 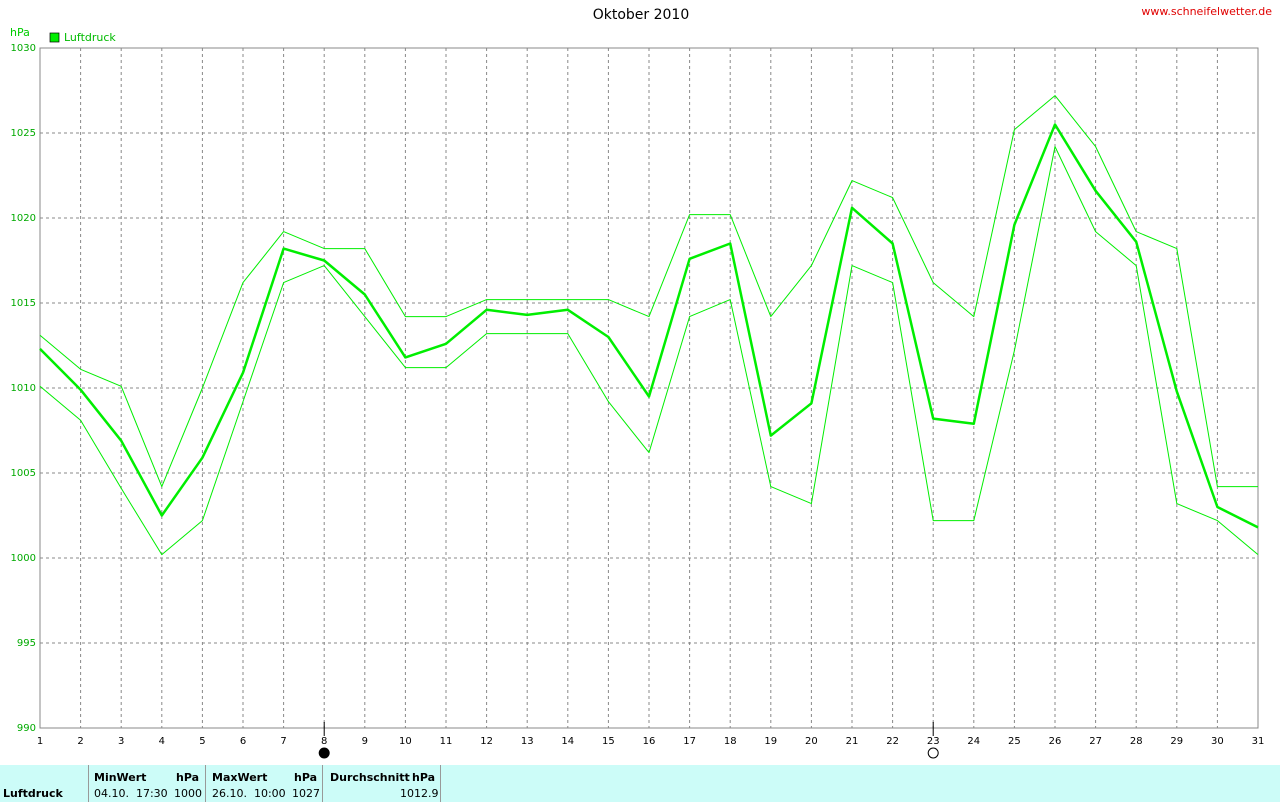 I want to click on source: www.schneifelwetter.de, so click(x=1206, y=11).